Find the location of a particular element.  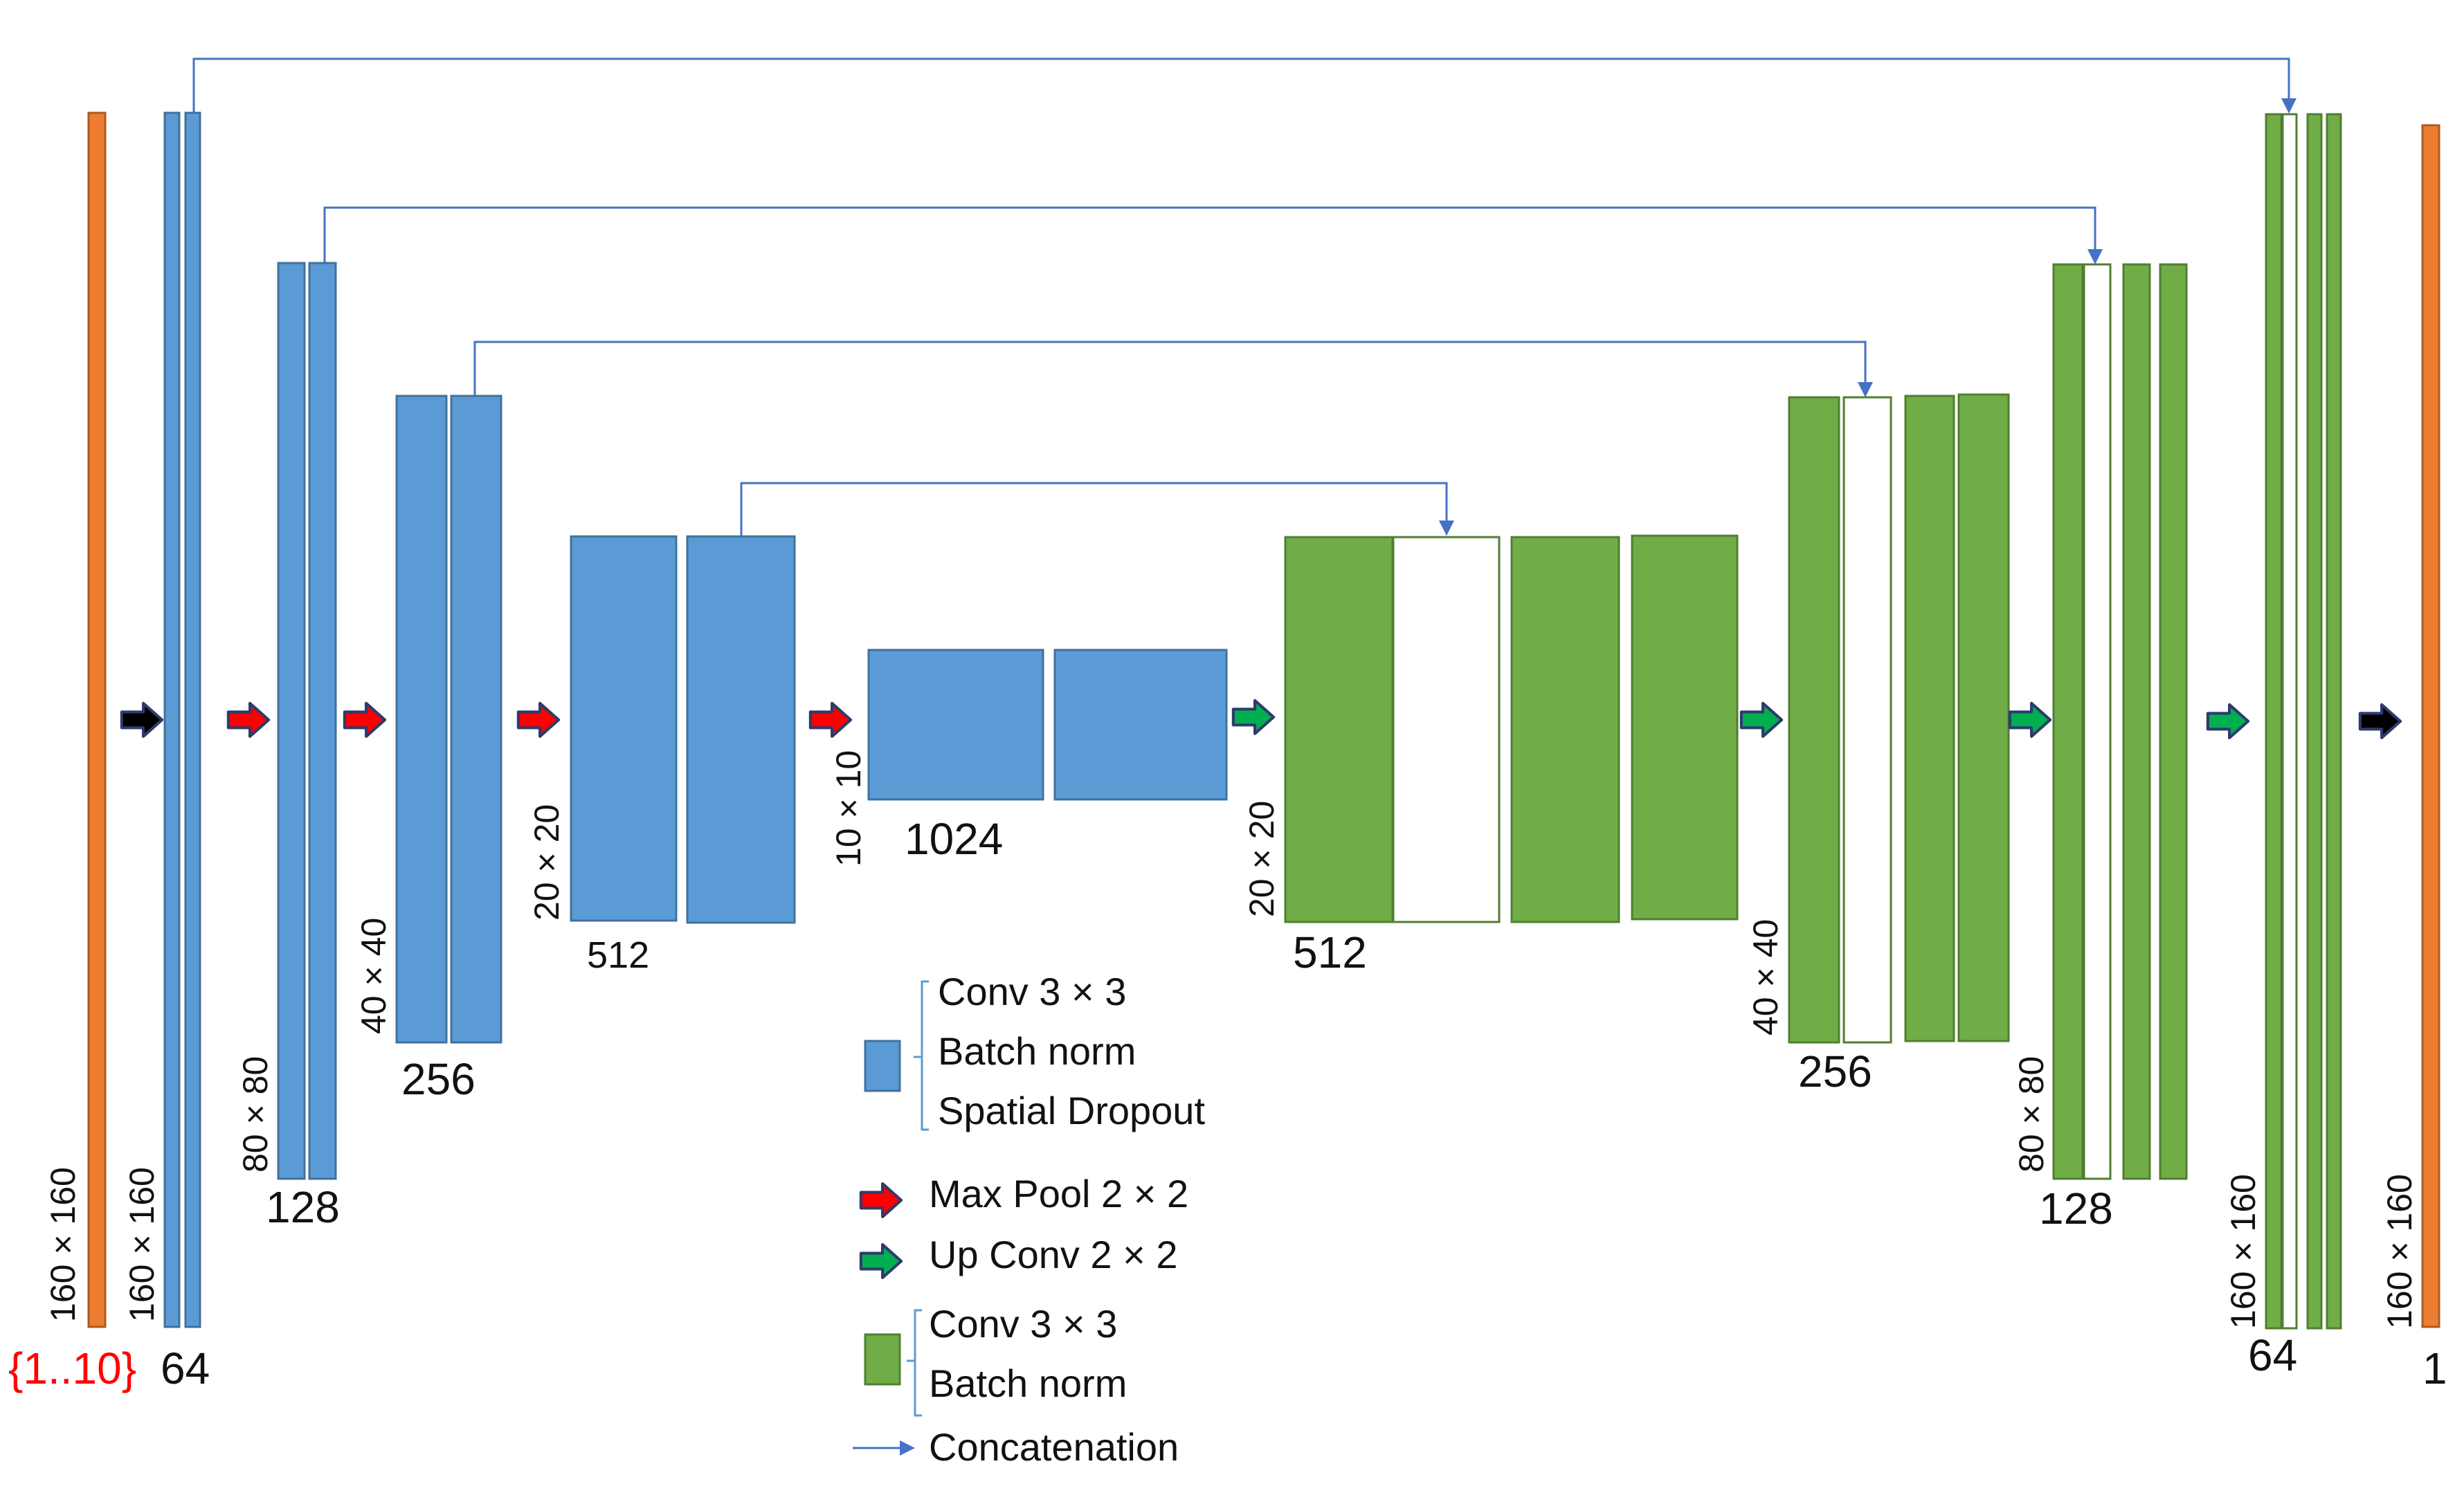

enc2-size-label: 80 × 80 is located at coordinates (255, 1114).